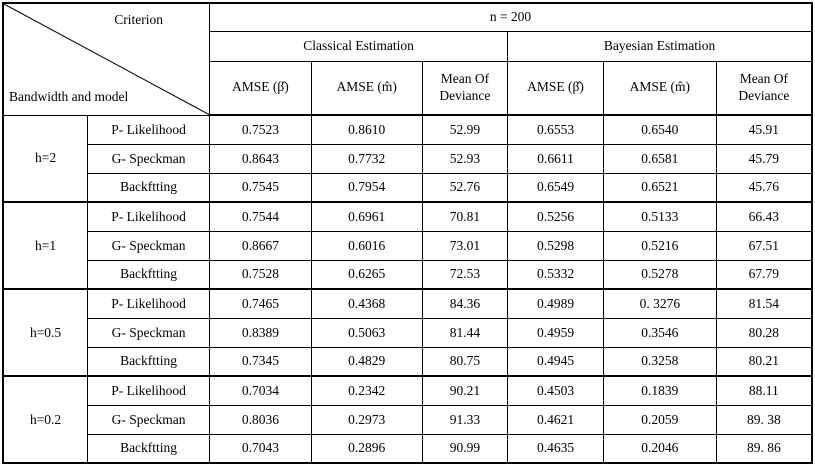 This screenshot has height=469, width=815. Describe the element at coordinates (366, 187) in the screenshot. I see `value-cell: 0.7954` at that location.